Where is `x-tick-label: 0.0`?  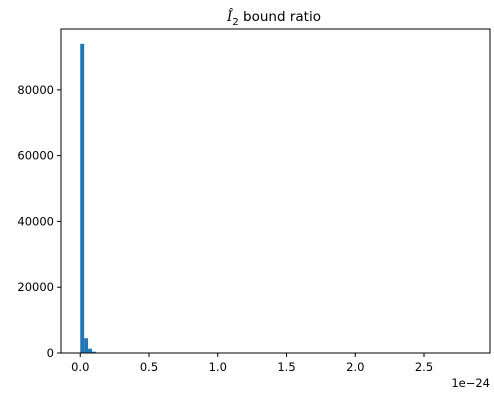
x-tick-label: 0.0 is located at coordinates (80, 367).